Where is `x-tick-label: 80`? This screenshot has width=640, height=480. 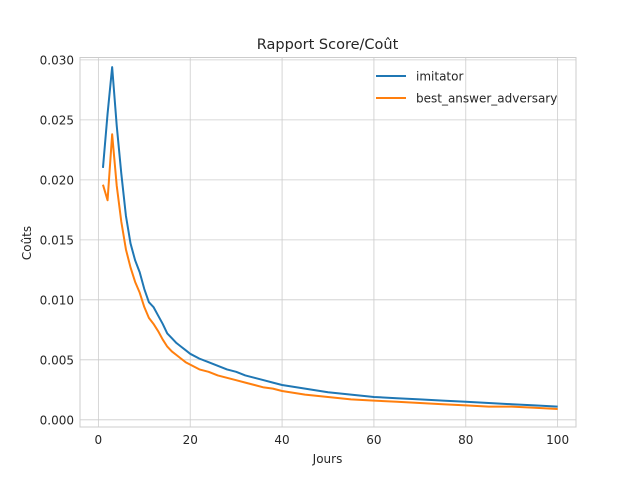 x-tick-label: 80 is located at coordinates (465, 440).